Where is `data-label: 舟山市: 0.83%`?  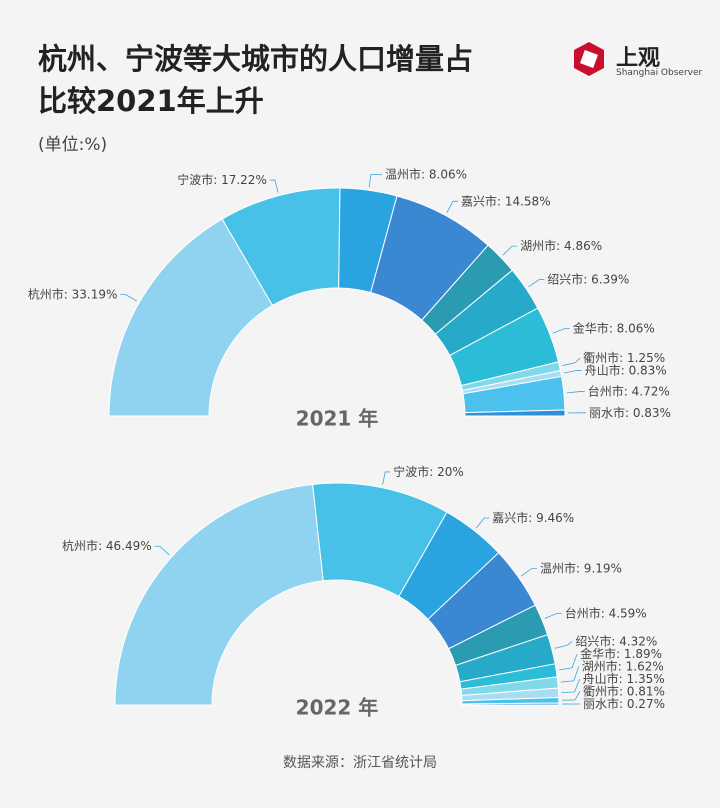
data-label: 舟山市: 0.83% is located at coordinates (626, 369).